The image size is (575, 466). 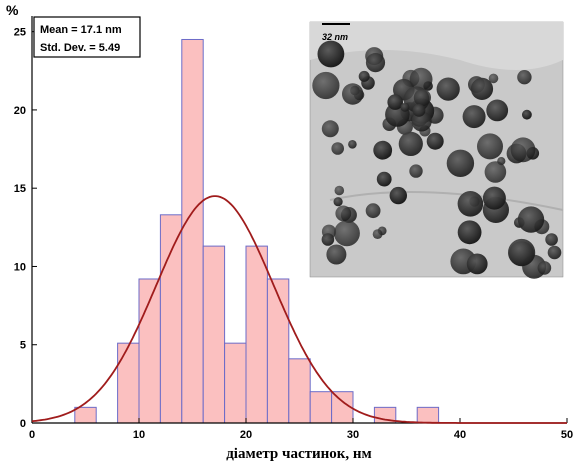 What do you see at coordinates (567, 435) in the screenshot?
I see `x-tick-label-50: 50` at bounding box center [567, 435].